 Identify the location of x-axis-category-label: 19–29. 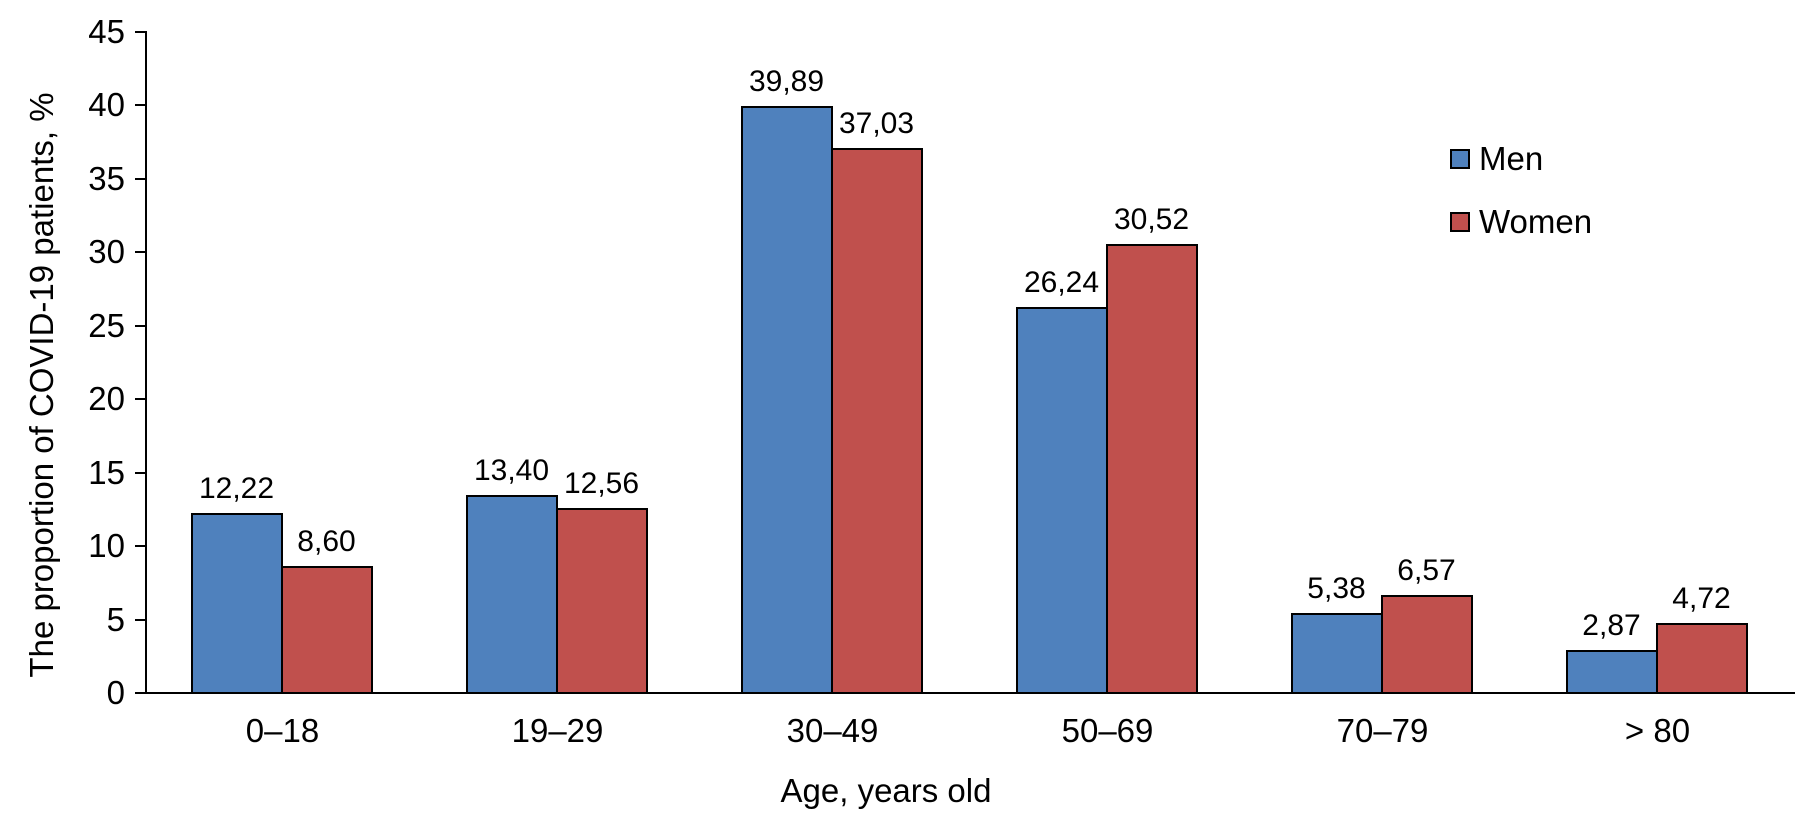
(557, 730).